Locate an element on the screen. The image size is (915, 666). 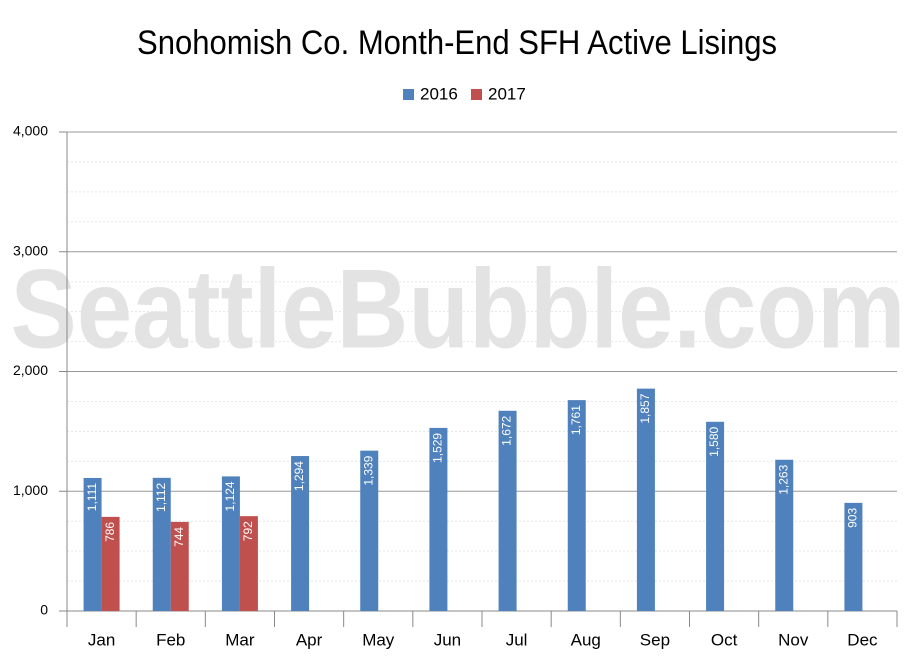
y-tick-label: 2,000 is located at coordinates (30, 370).